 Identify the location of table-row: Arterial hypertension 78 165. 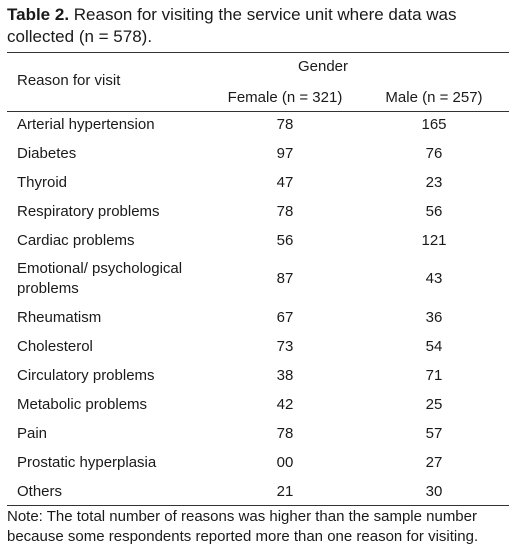
(257, 125).